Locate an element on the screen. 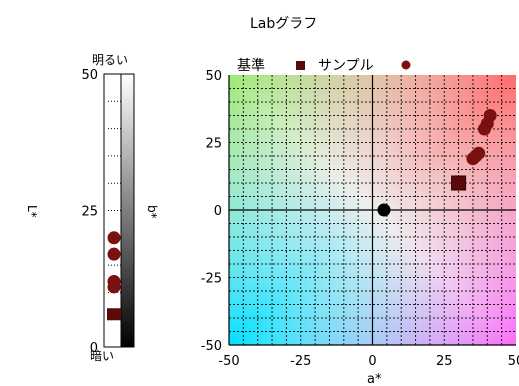  l-points is located at coordinates (114, 276).